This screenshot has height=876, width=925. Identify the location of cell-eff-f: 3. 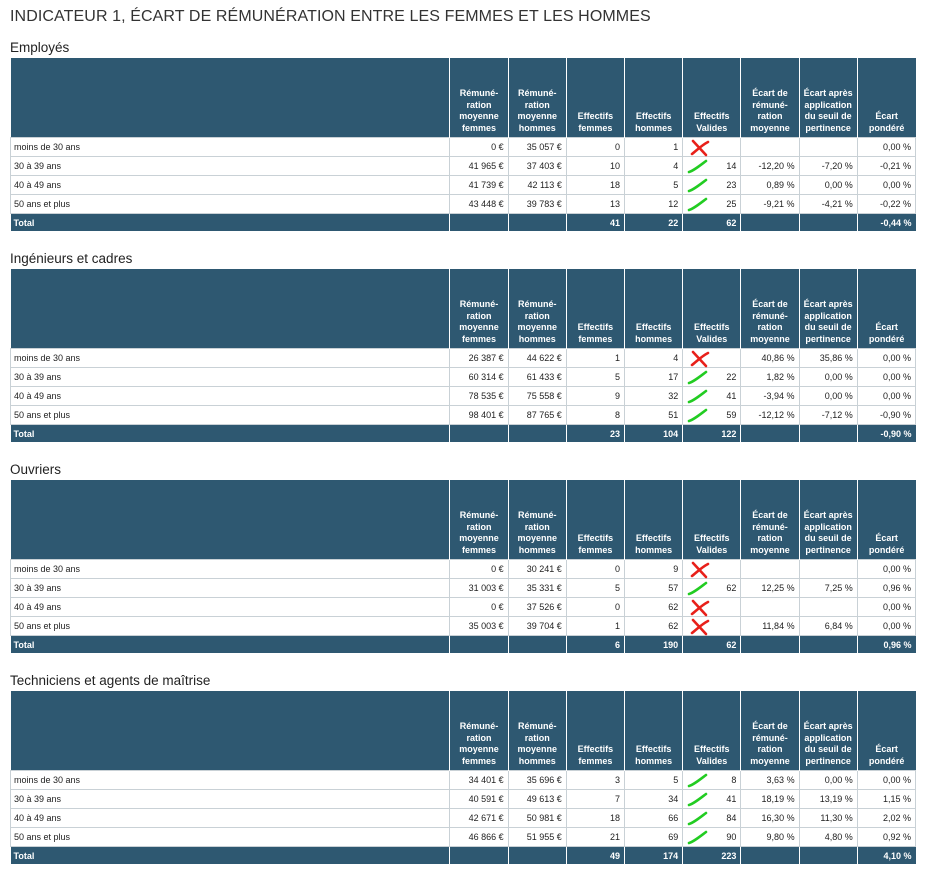
(595, 780).